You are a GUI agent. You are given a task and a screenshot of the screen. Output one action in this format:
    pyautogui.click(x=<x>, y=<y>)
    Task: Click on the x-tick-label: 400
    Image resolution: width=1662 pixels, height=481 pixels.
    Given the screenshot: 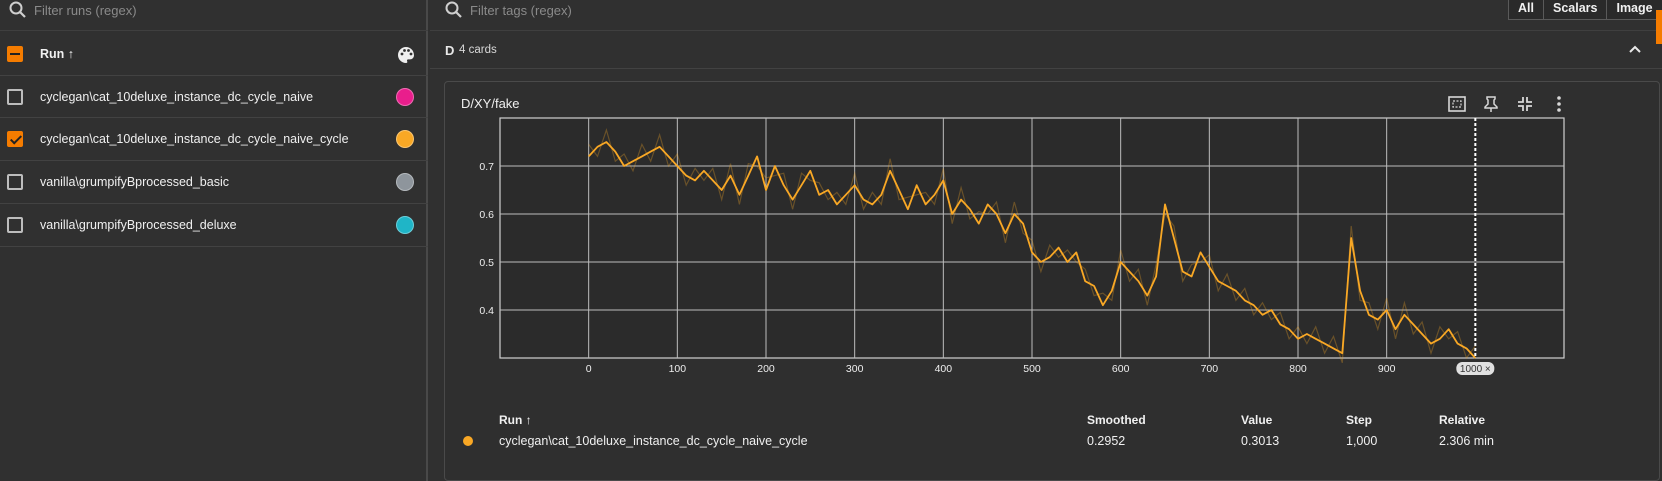 What is the action you would take?
    pyautogui.click(x=944, y=369)
    